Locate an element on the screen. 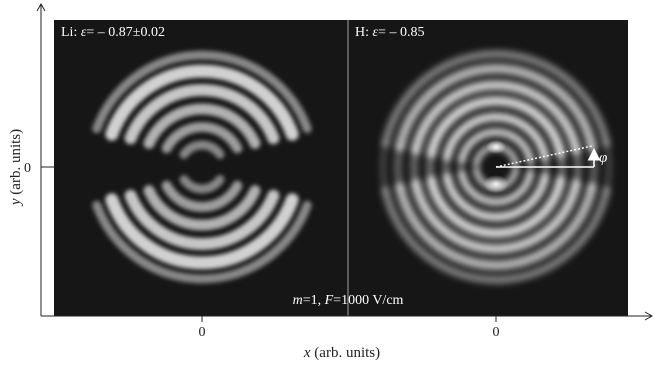 The image size is (654, 366). x-axis-title: x (arb. units) is located at coordinates (341, 353).